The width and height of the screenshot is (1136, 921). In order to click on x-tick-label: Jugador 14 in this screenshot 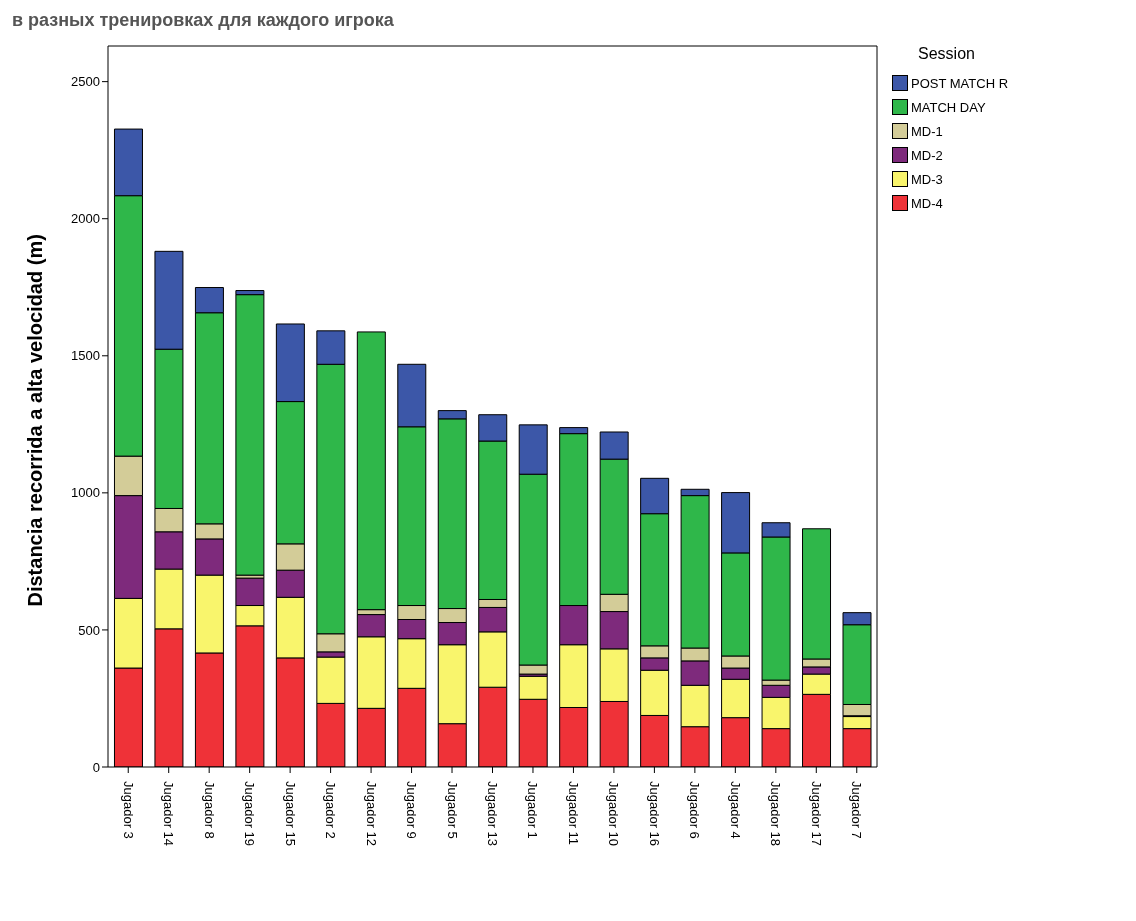, I will do `click(169, 814)`.